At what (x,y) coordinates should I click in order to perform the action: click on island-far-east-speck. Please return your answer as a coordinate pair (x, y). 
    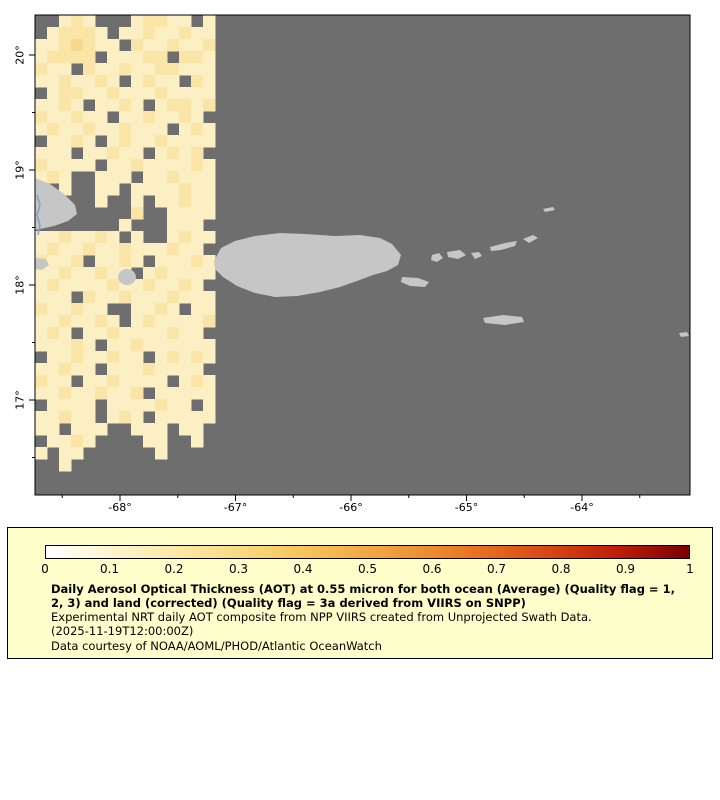
    Looking at the image, I should click on (684, 334).